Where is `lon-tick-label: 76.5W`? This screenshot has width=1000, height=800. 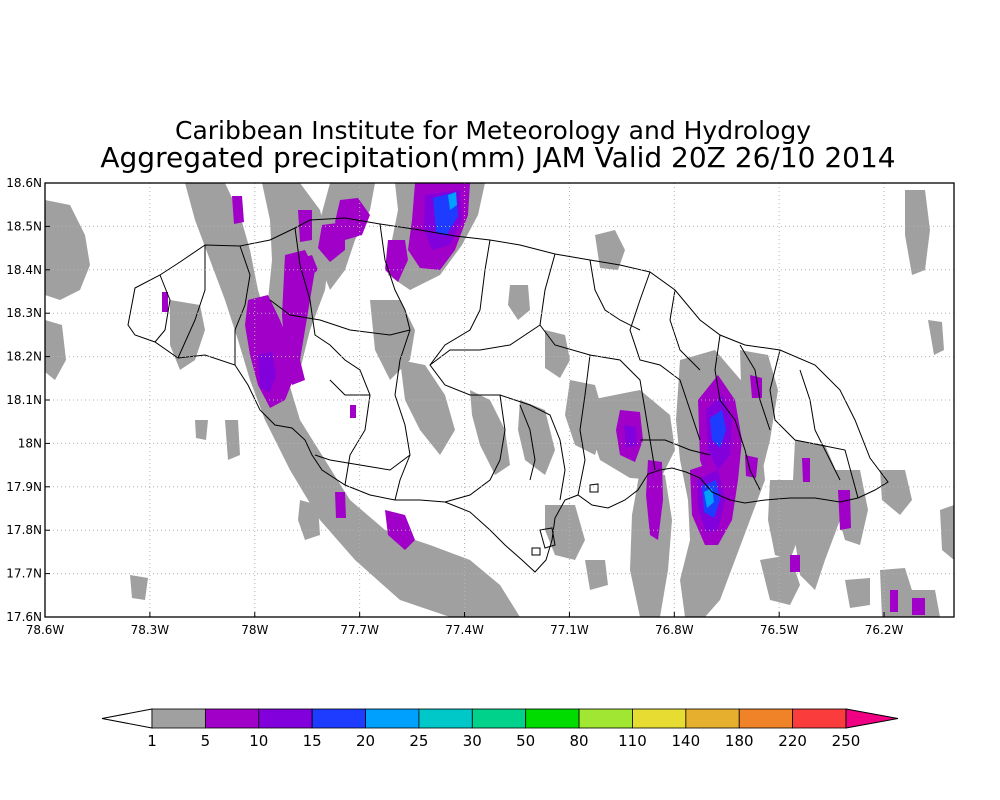
lon-tick-label: 76.5W is located at coordinates (779, 630).